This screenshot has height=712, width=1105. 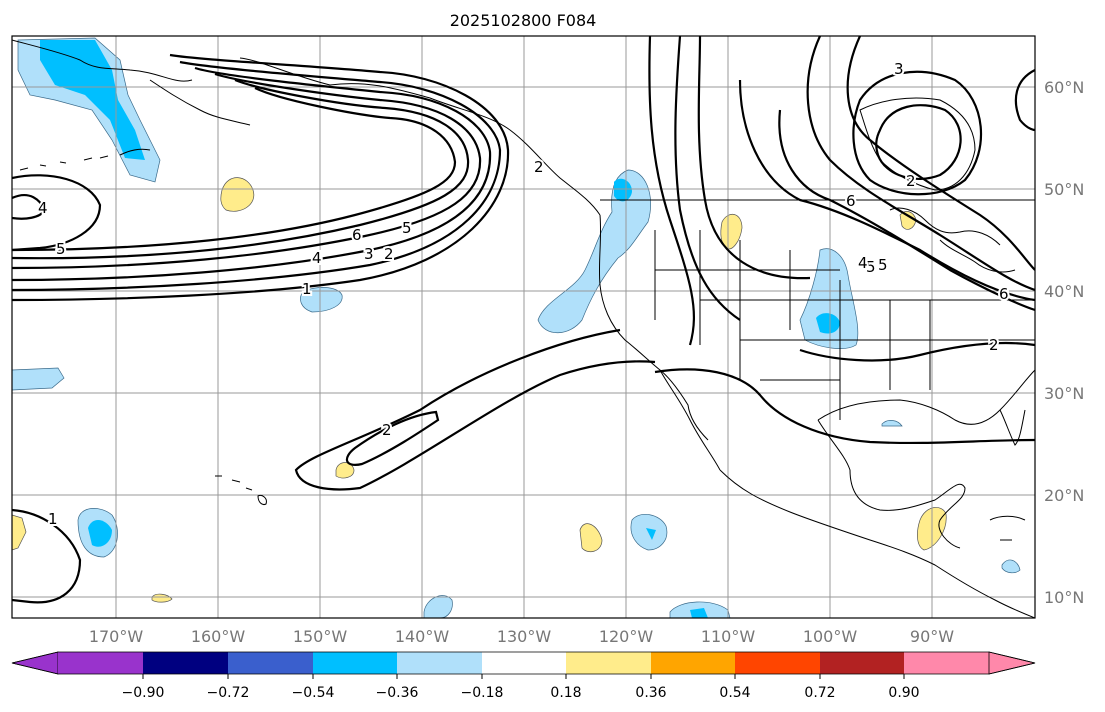 I want to click on colorbar-extend-high, so click(x=1012, y=663).